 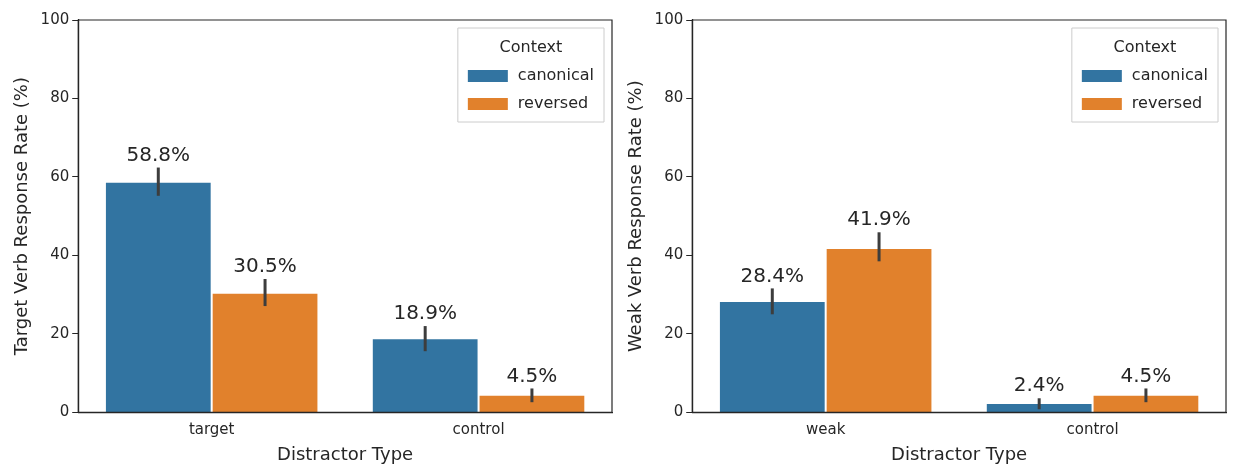 I want to click on data-label: 18.9%, so click(x=425, y=312).